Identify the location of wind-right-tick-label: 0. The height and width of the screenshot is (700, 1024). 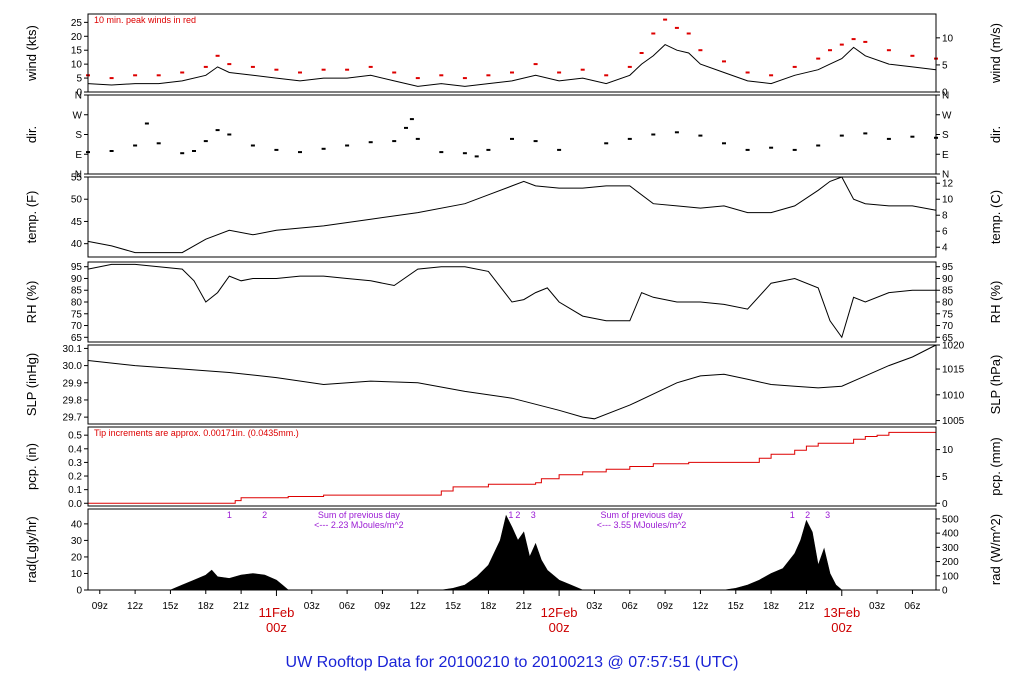
(945, 93).